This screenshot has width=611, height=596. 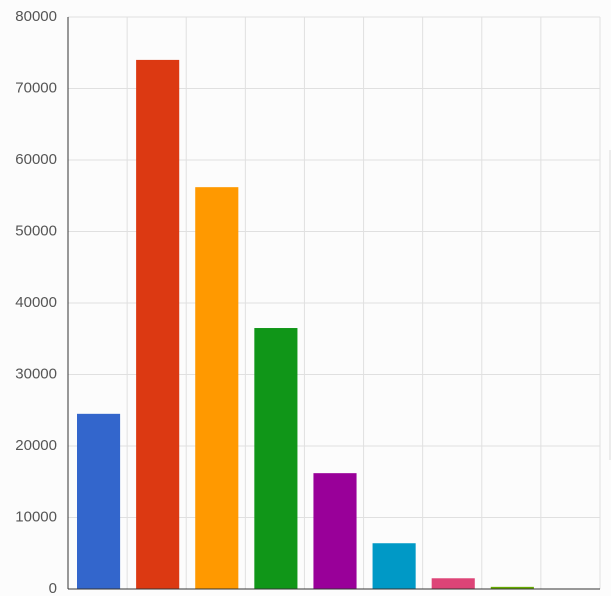 What do you see at coordinates (36, 373) in the screenshot?
I see `y-tick-label: 30000` at bounding box center [36, 373].